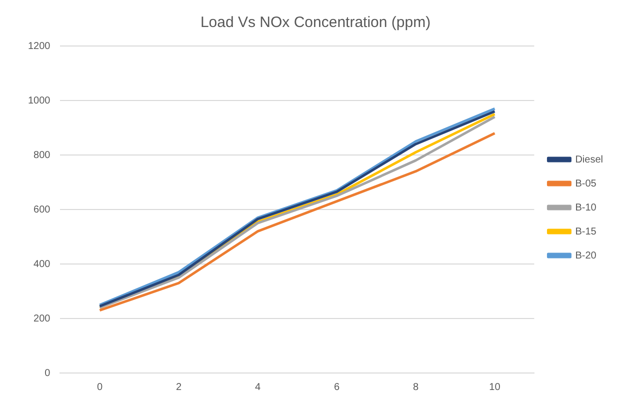 The width and height of the screenshot is (641, 419). What do you see at coordinates (586, 256) in the screenshot?
I see `legend-label: B-20` at bounding box center [586, 256].